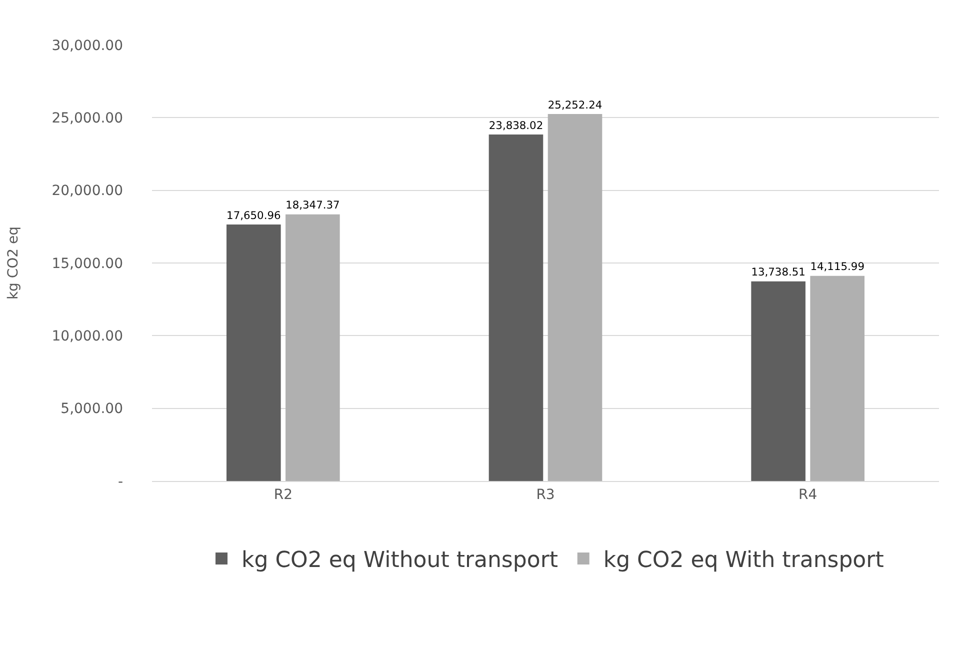  Describe the element at coordinates (778, 272) in the screenshot. I see `data-label: 13,738.51` at that location.